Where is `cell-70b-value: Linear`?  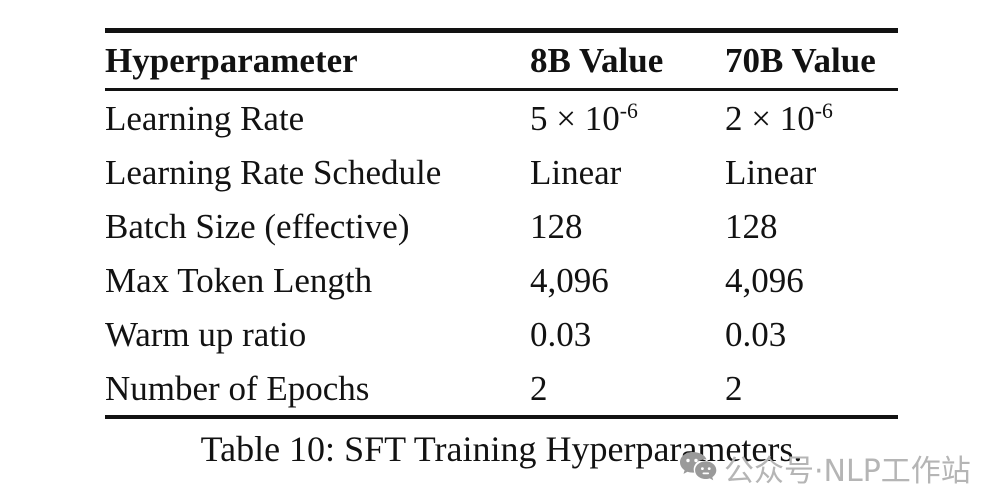
cell-70b-value: Linear is located at coordinates (771, 172).